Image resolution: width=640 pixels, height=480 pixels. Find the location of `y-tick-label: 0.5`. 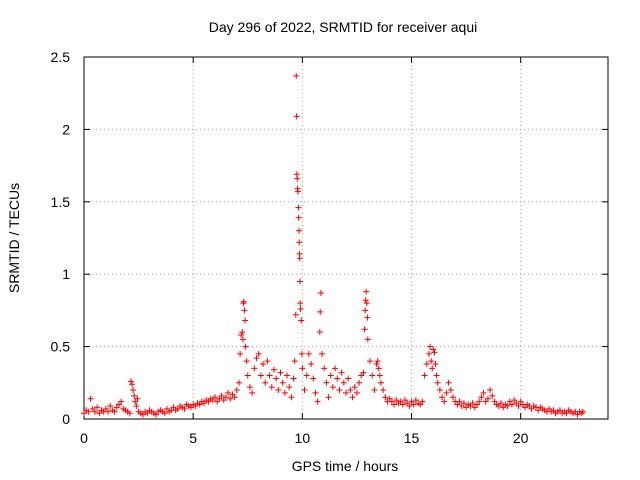

y-tick-label: 0.5 is located at coordinates (61, 347).